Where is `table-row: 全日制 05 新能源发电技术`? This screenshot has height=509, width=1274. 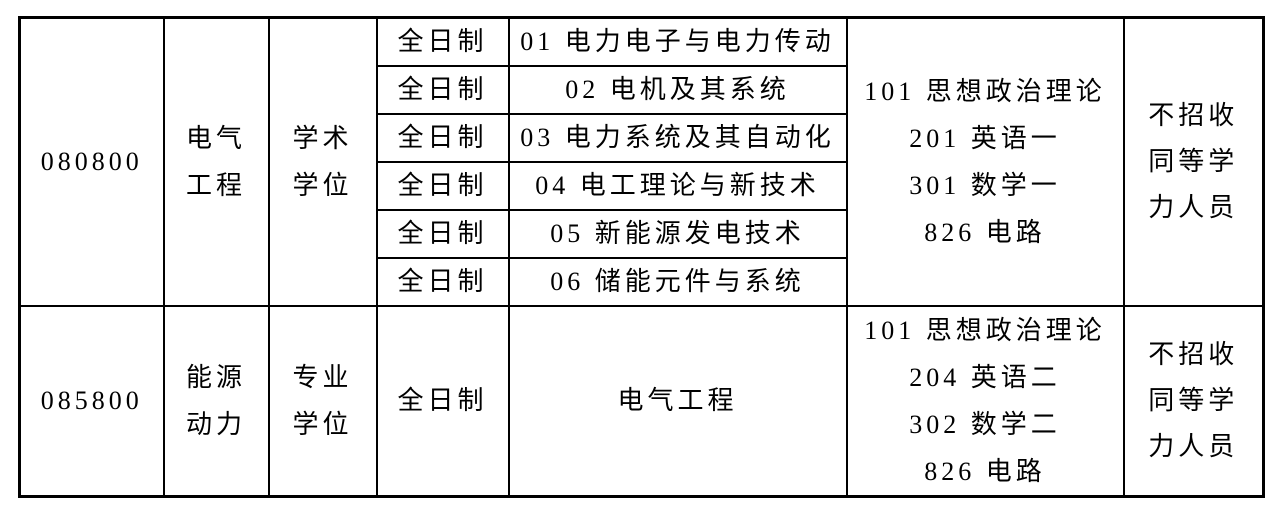
table-row: 全日制 05 新能源发电技术 is located at coordinates (642, 233).